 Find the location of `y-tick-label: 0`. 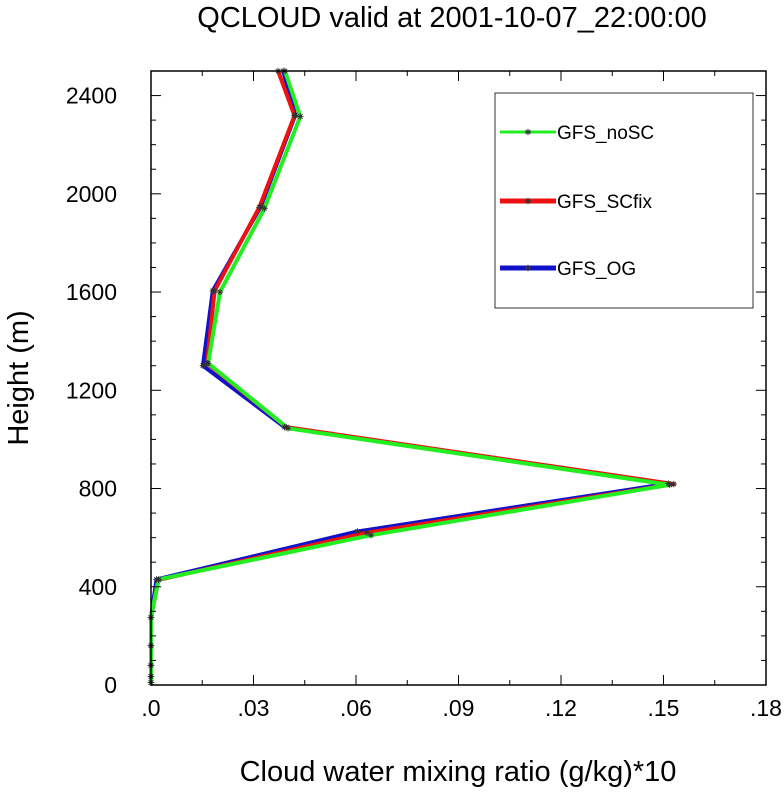

y-tick-label: 0 is located at coordinates (110, 685).